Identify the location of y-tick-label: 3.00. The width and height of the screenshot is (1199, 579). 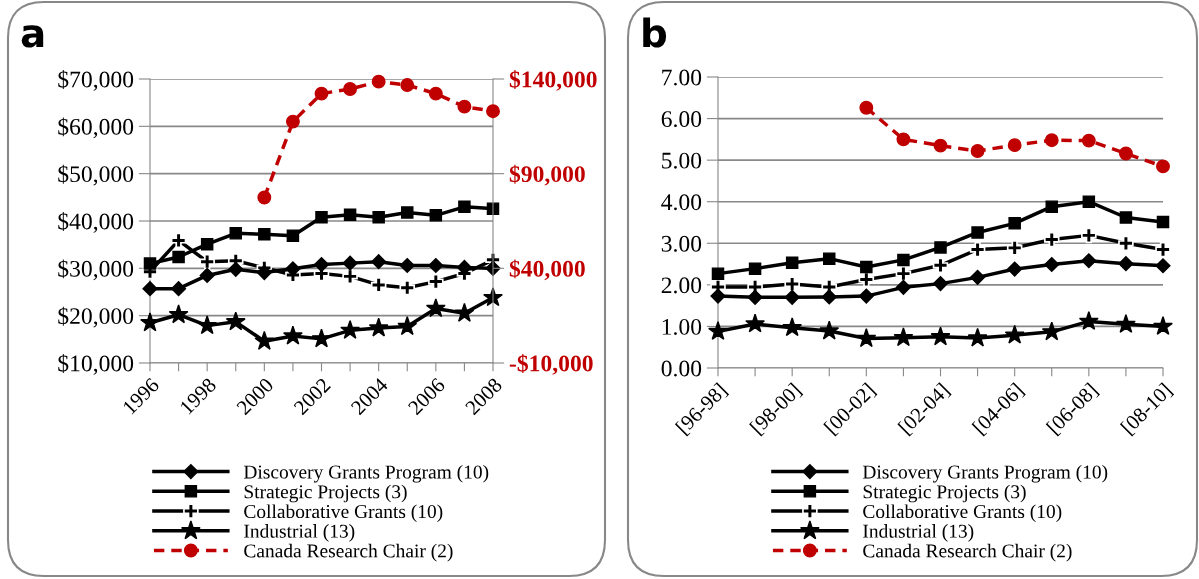
(681, 243).